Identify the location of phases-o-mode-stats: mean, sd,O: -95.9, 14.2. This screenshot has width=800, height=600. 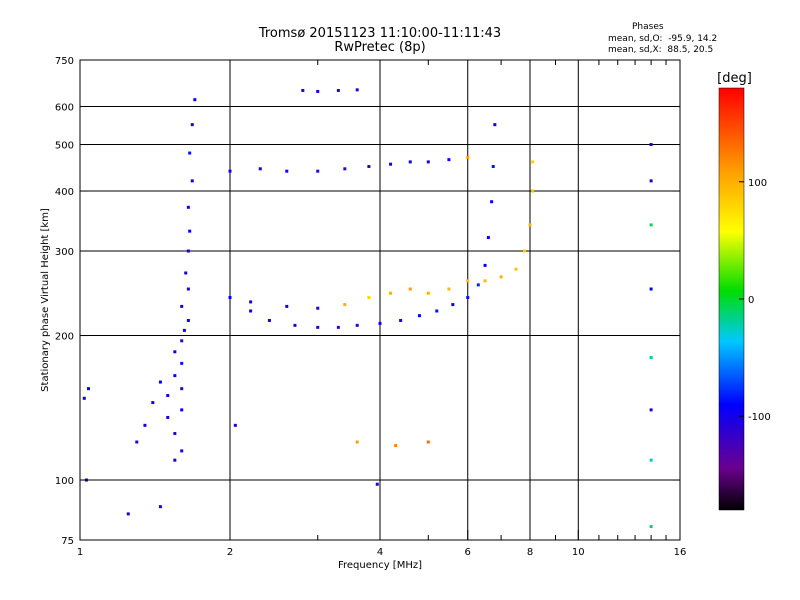
(663, 39).